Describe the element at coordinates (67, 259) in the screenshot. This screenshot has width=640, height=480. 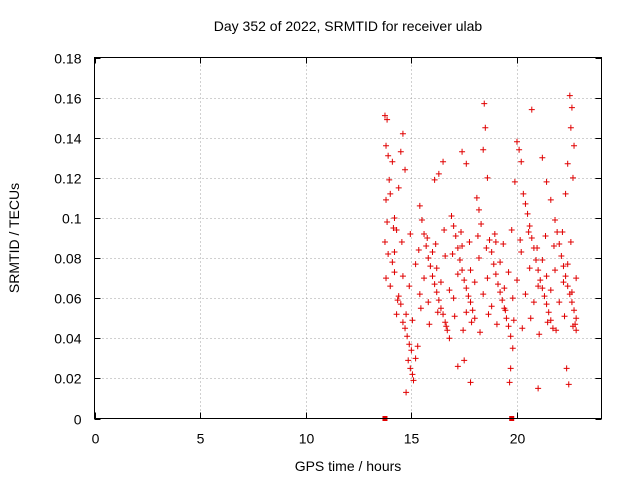
I see `y-tick-label: 0.08` at that location.